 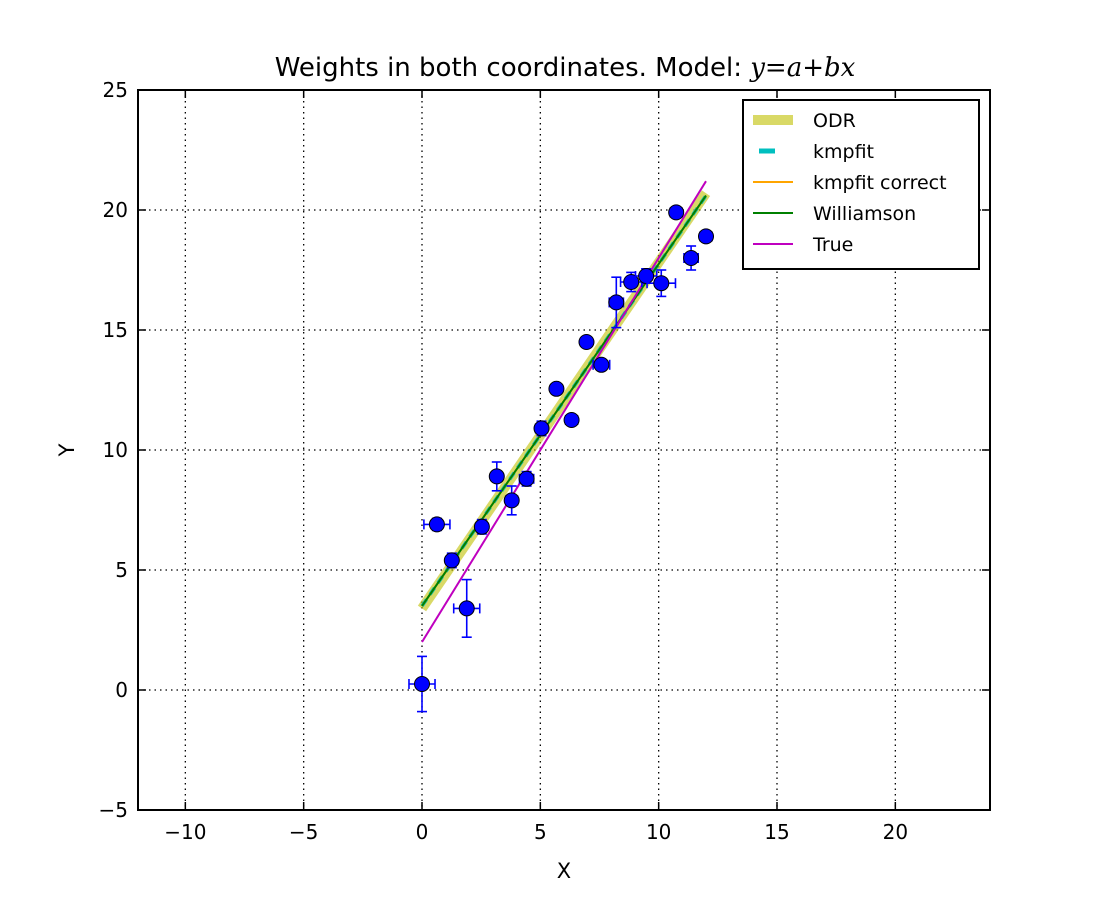 I want to click on y-axis-title: Y, so click(x=67, y=450).